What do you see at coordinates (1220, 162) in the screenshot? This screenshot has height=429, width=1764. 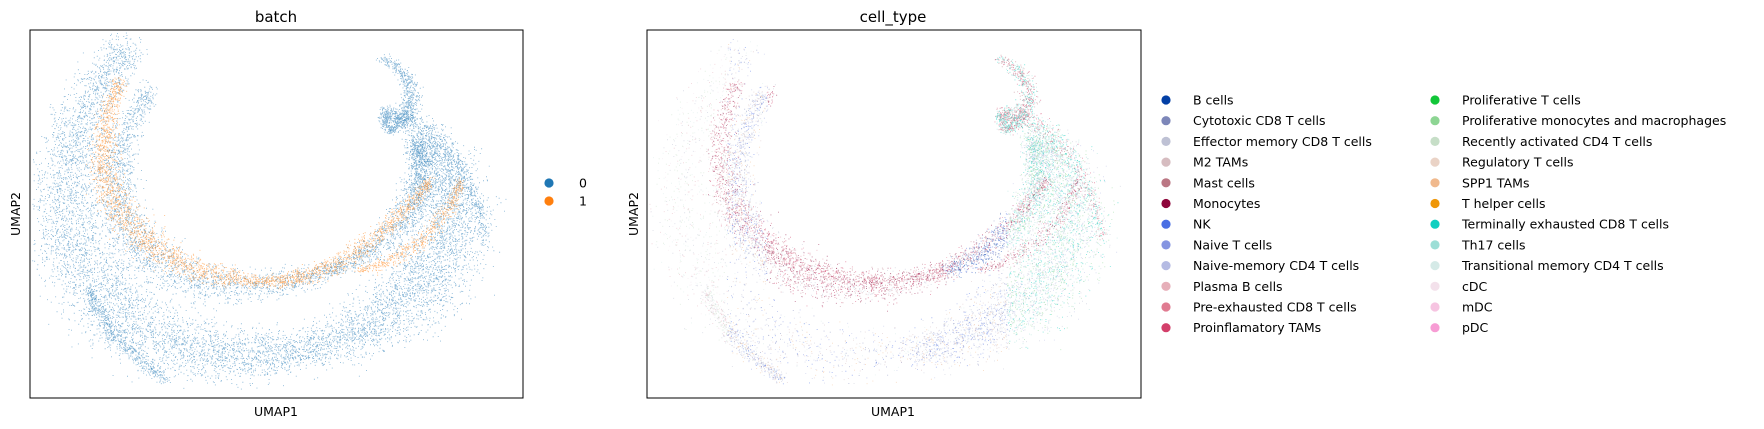 I see `legend-label-cell-type-3: M2 TAMs` at bounding box center [1220, 162].